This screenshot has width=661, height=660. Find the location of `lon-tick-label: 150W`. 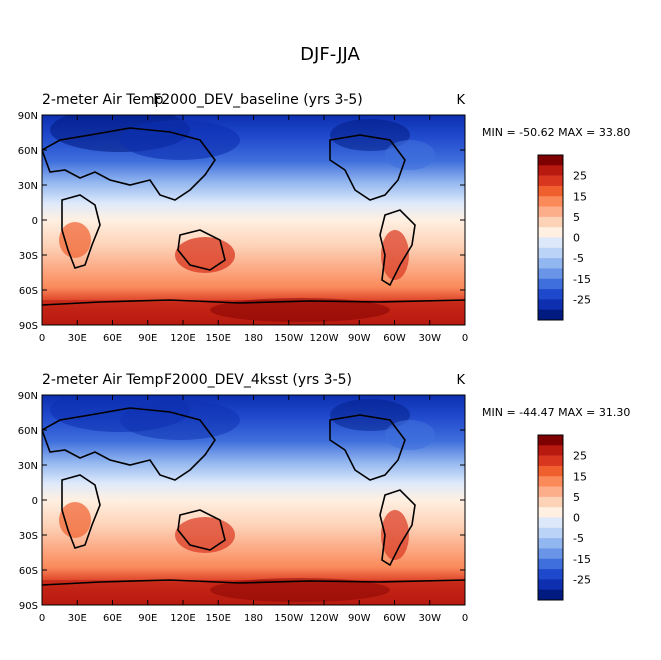

lon-tick-label: 150W is located at coordinates (288, 618).